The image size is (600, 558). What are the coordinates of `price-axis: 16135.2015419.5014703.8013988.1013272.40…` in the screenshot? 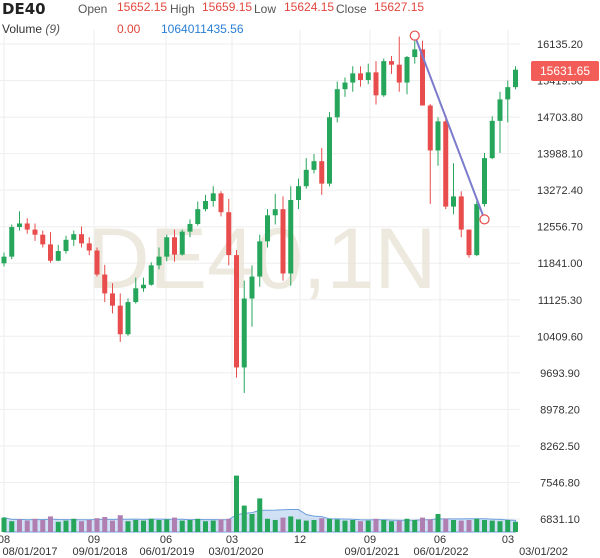 It's located at (560, 282).